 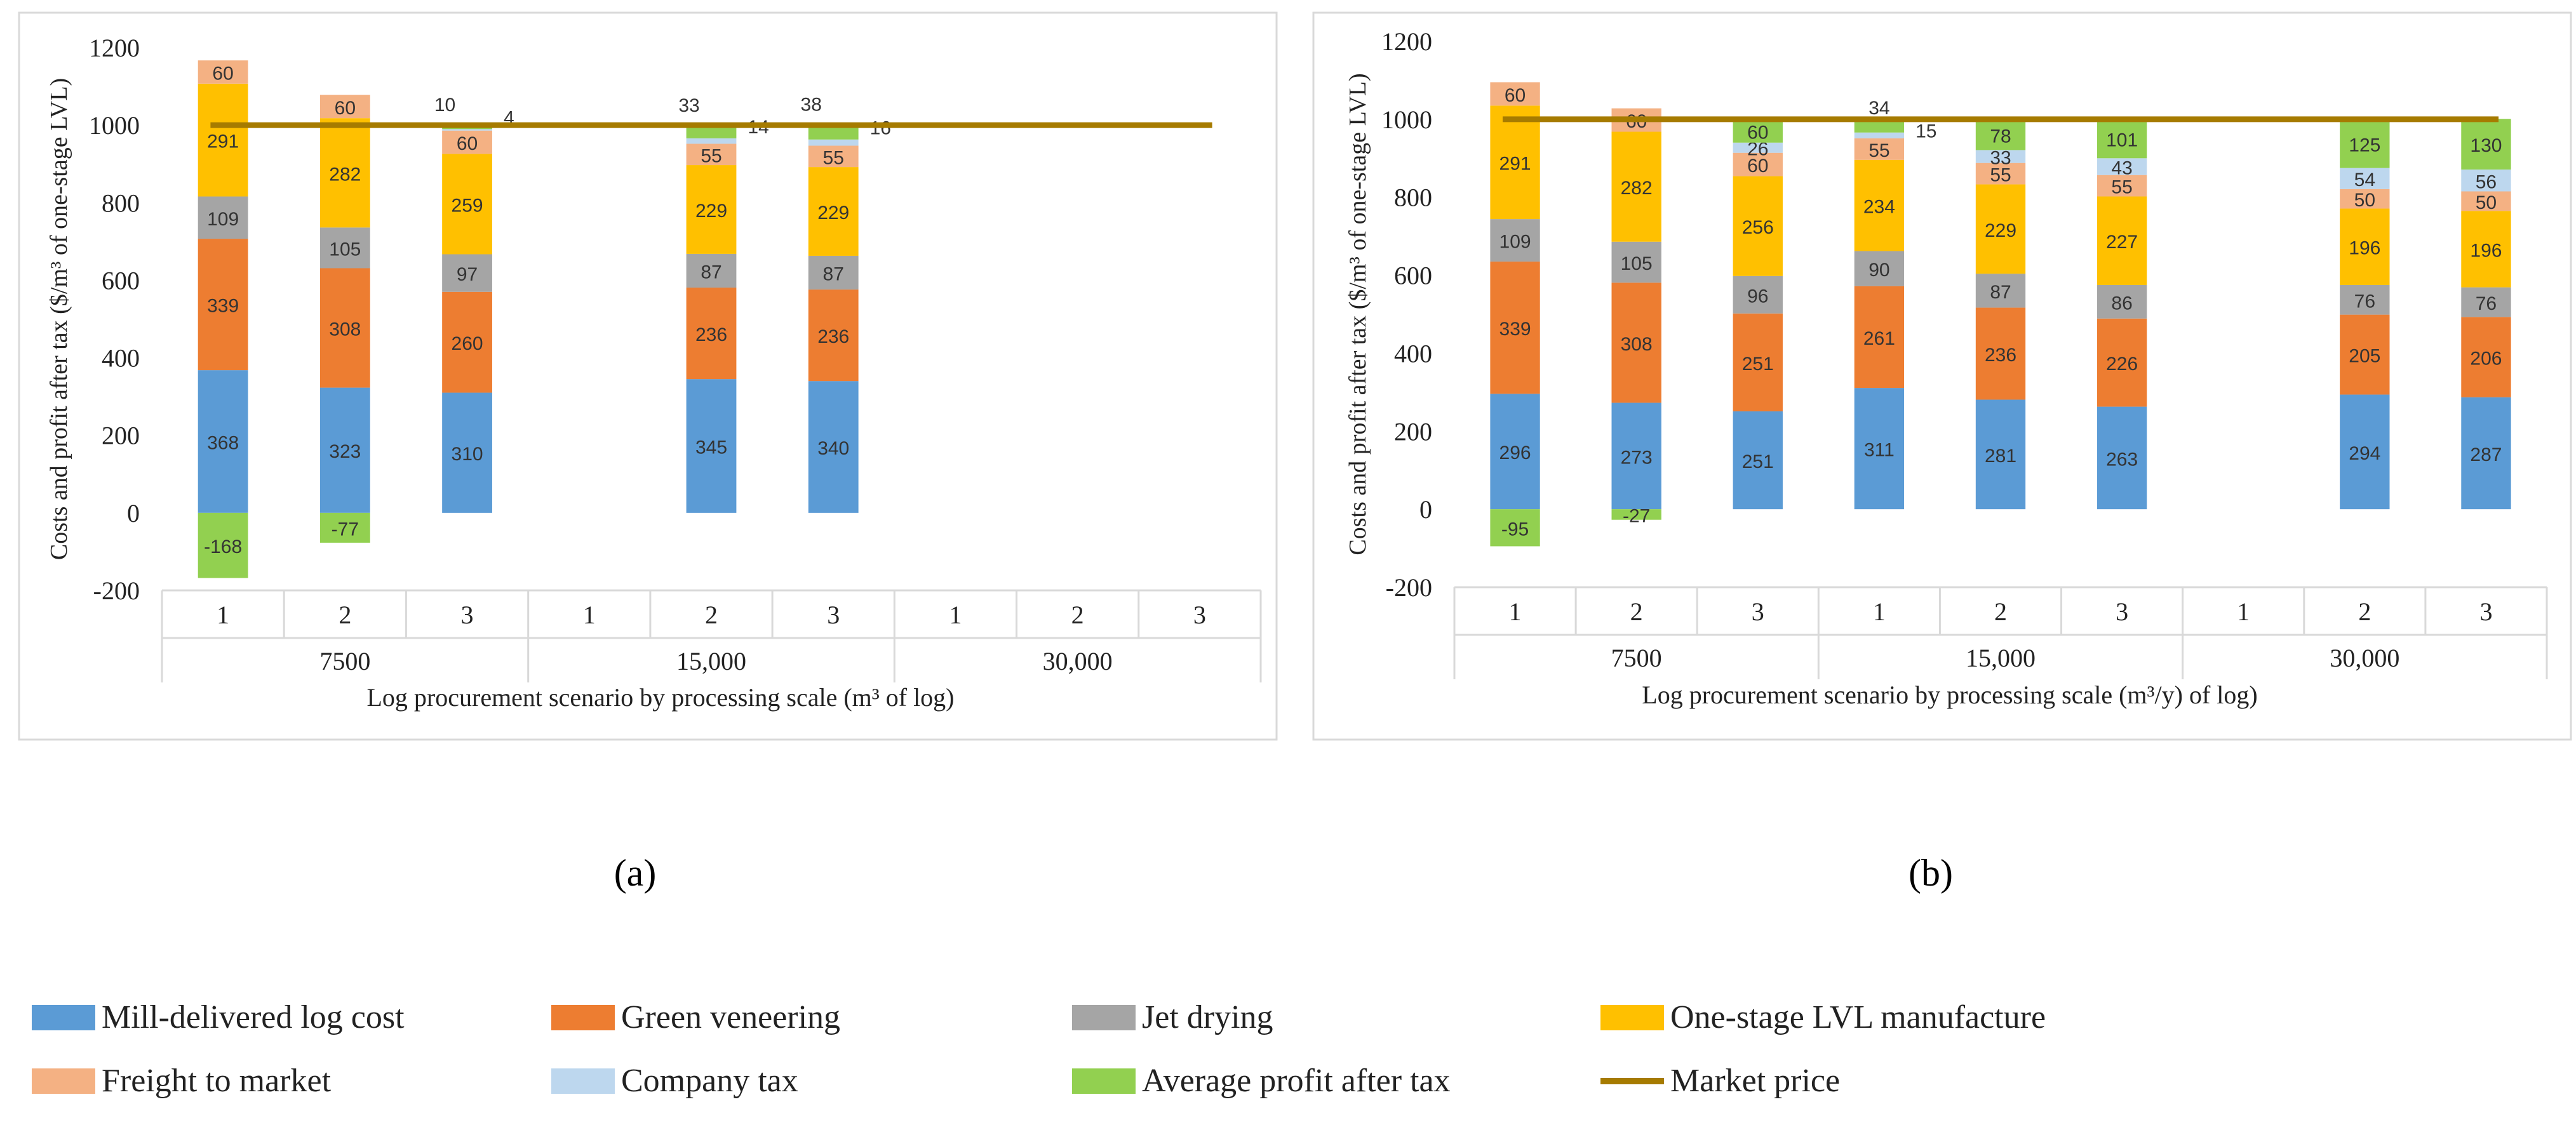 I want to click on chart-b-category-label: 1, so click(x=2243, y=611).